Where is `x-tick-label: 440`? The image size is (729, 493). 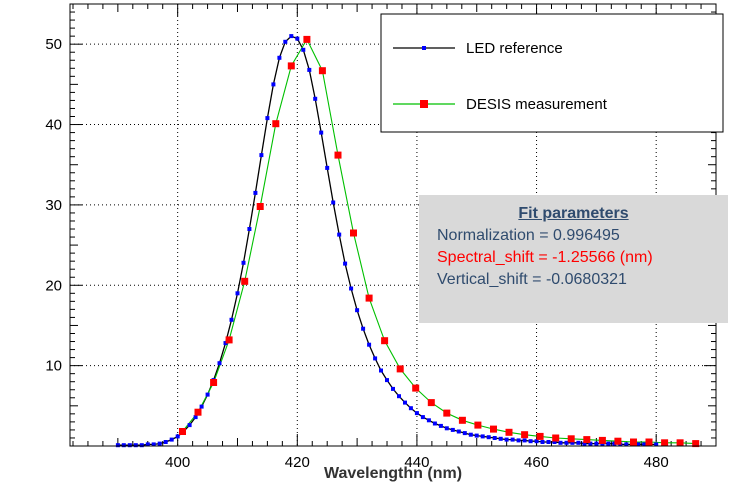
x-tick-label: 440 is located at coordinates (416, 462).